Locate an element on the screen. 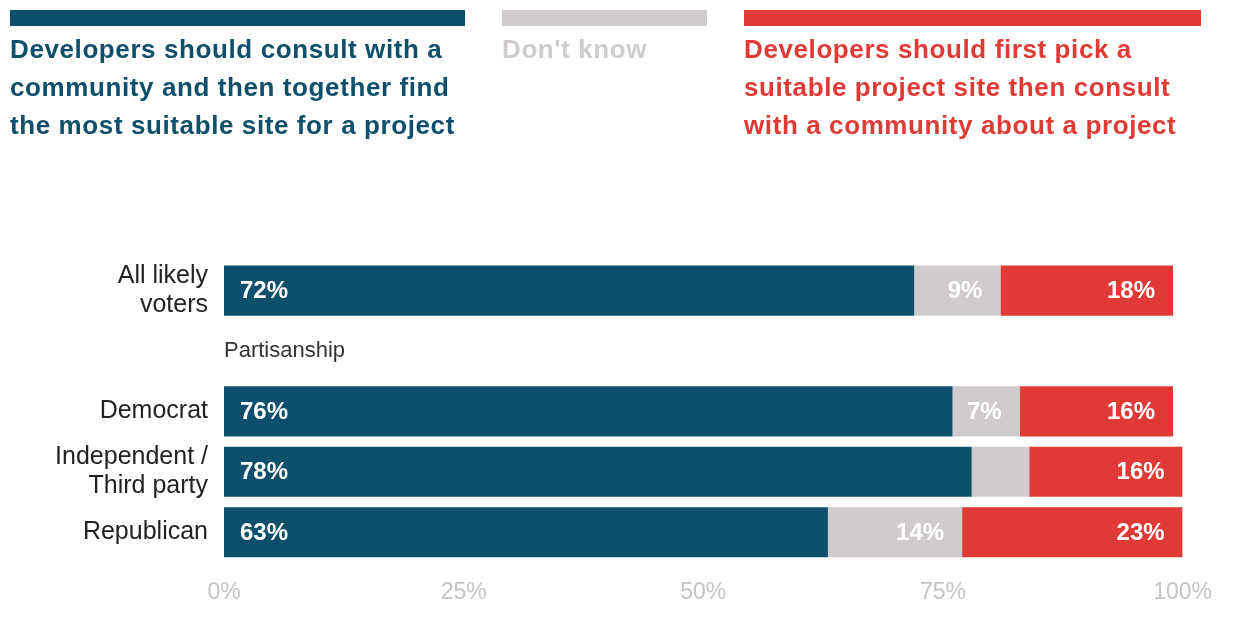  data-label: 76% is located at coordinates (264, 411).